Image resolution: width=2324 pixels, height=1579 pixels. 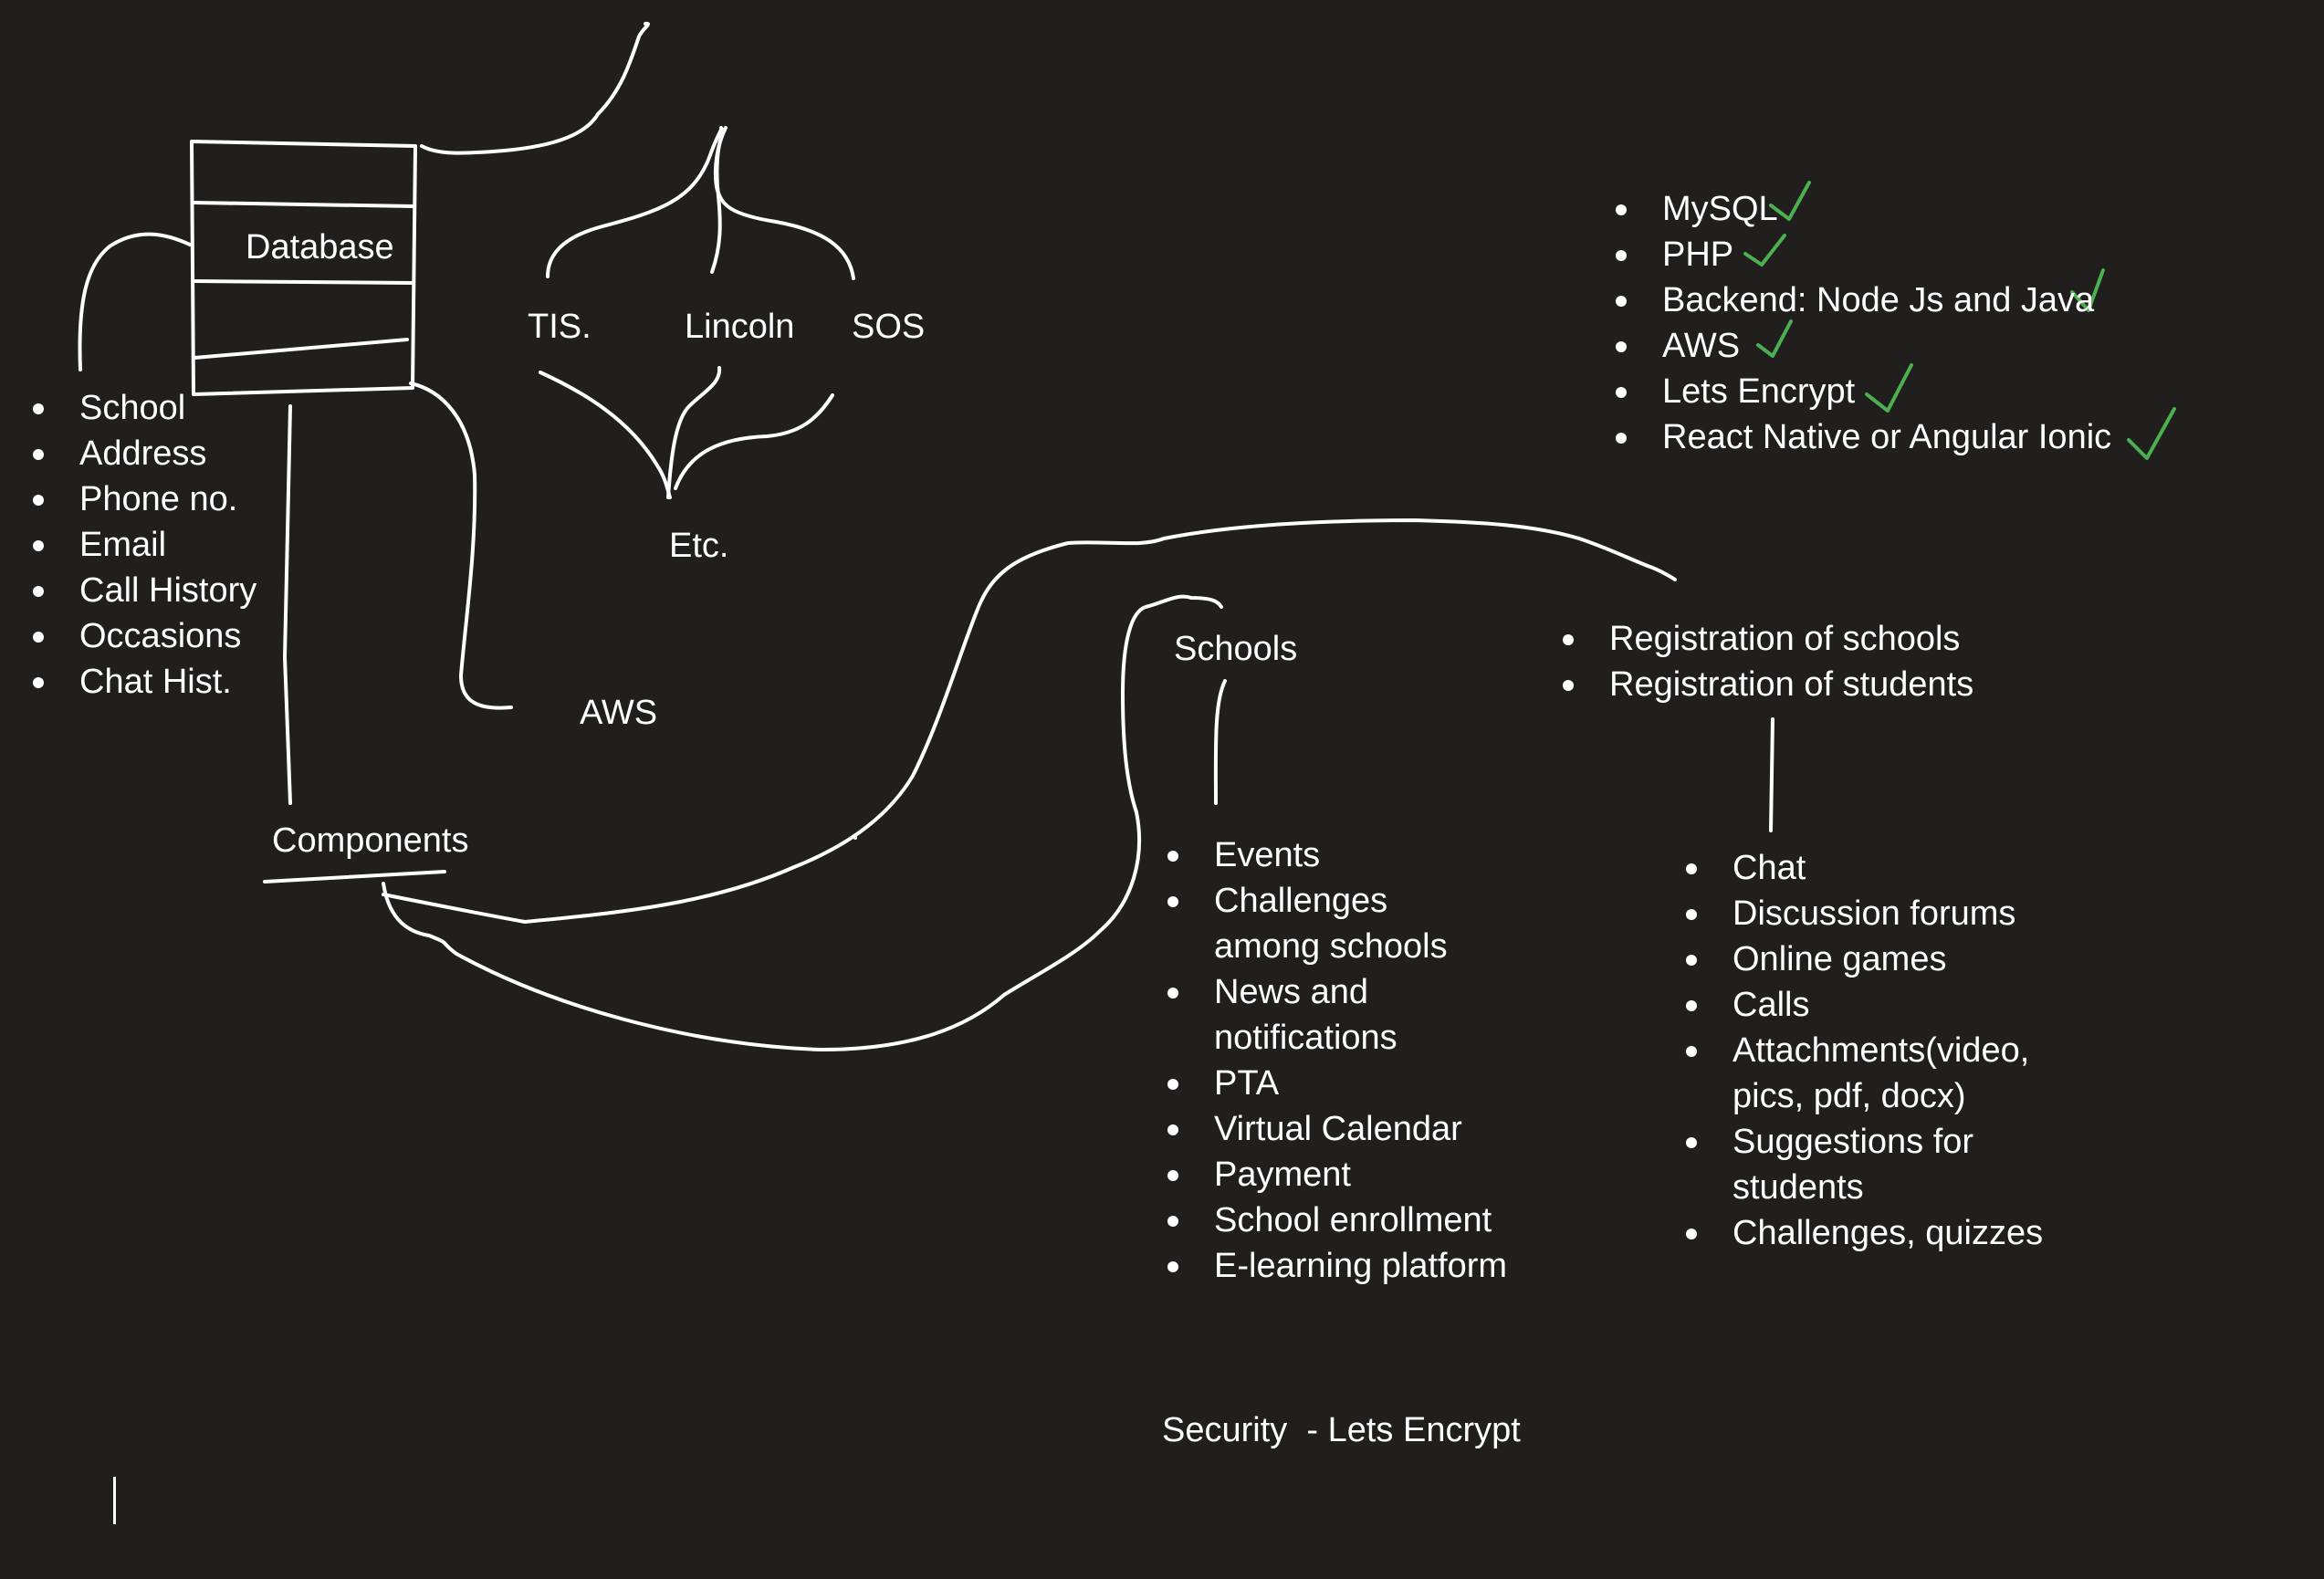 What do you see at coordinates (1881, 1005) in the screenshot?
I see `list-item: Calls` at bounding box center [1881, 1005].